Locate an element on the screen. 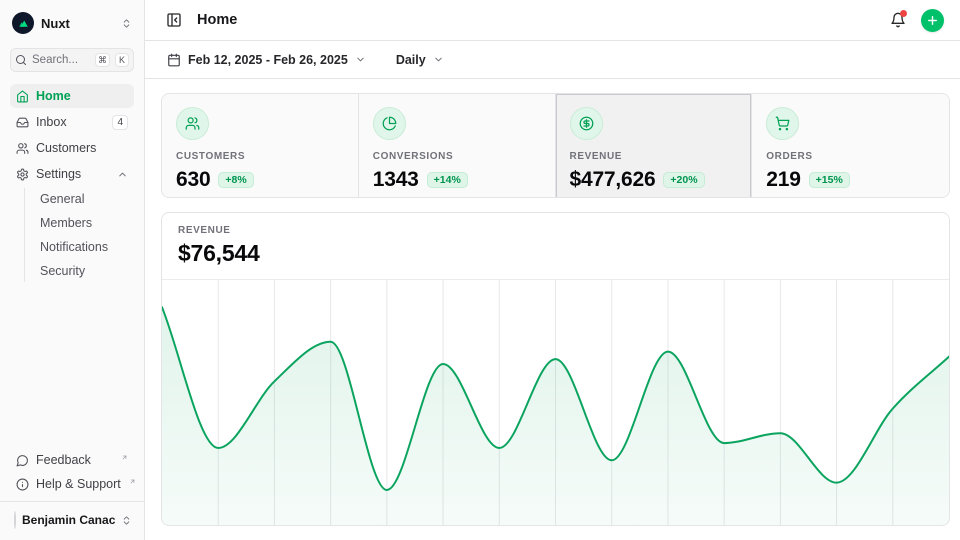  stat-value: 630 is located at coordinates (193, 179).